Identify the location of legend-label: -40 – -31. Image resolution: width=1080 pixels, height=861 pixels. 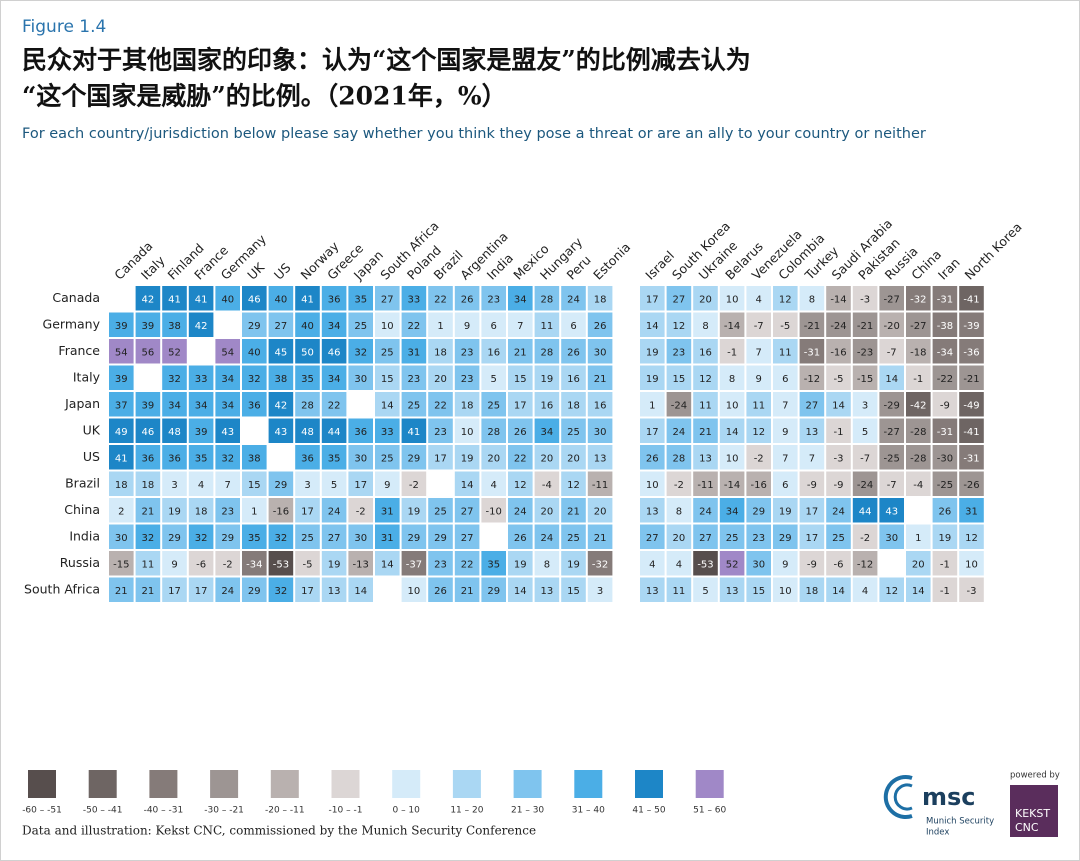
(164, 811).